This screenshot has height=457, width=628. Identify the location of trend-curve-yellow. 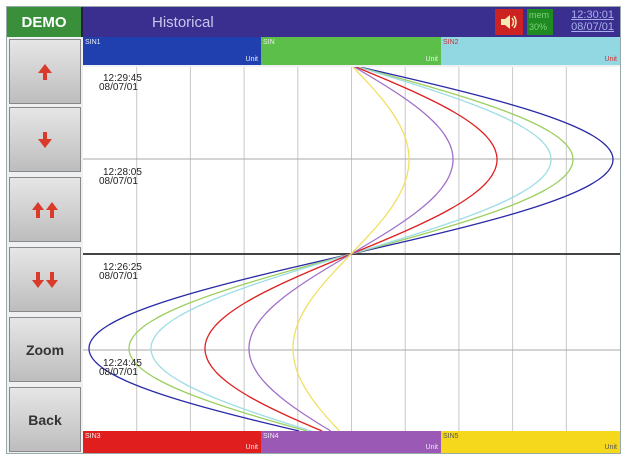
(351, 249).